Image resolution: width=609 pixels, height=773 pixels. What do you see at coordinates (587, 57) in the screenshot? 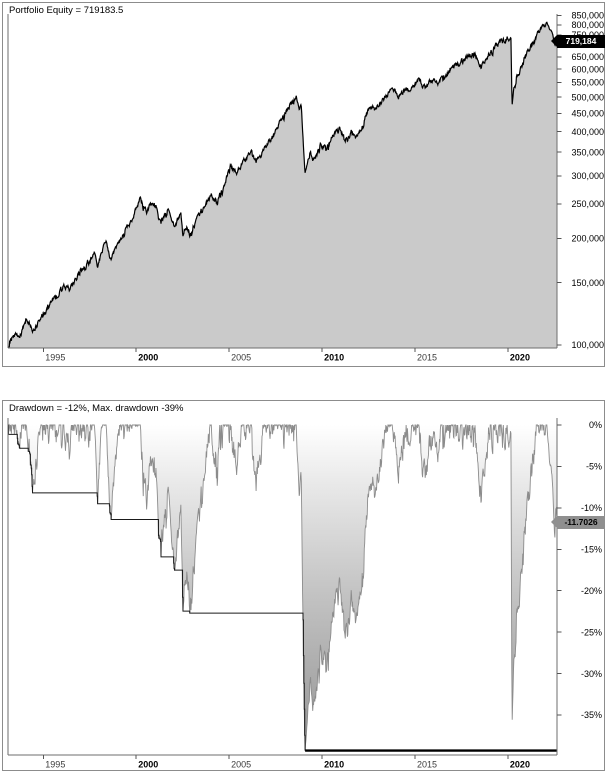
I see `y-tick-label: 650,000` at bounding box center [587, 57].